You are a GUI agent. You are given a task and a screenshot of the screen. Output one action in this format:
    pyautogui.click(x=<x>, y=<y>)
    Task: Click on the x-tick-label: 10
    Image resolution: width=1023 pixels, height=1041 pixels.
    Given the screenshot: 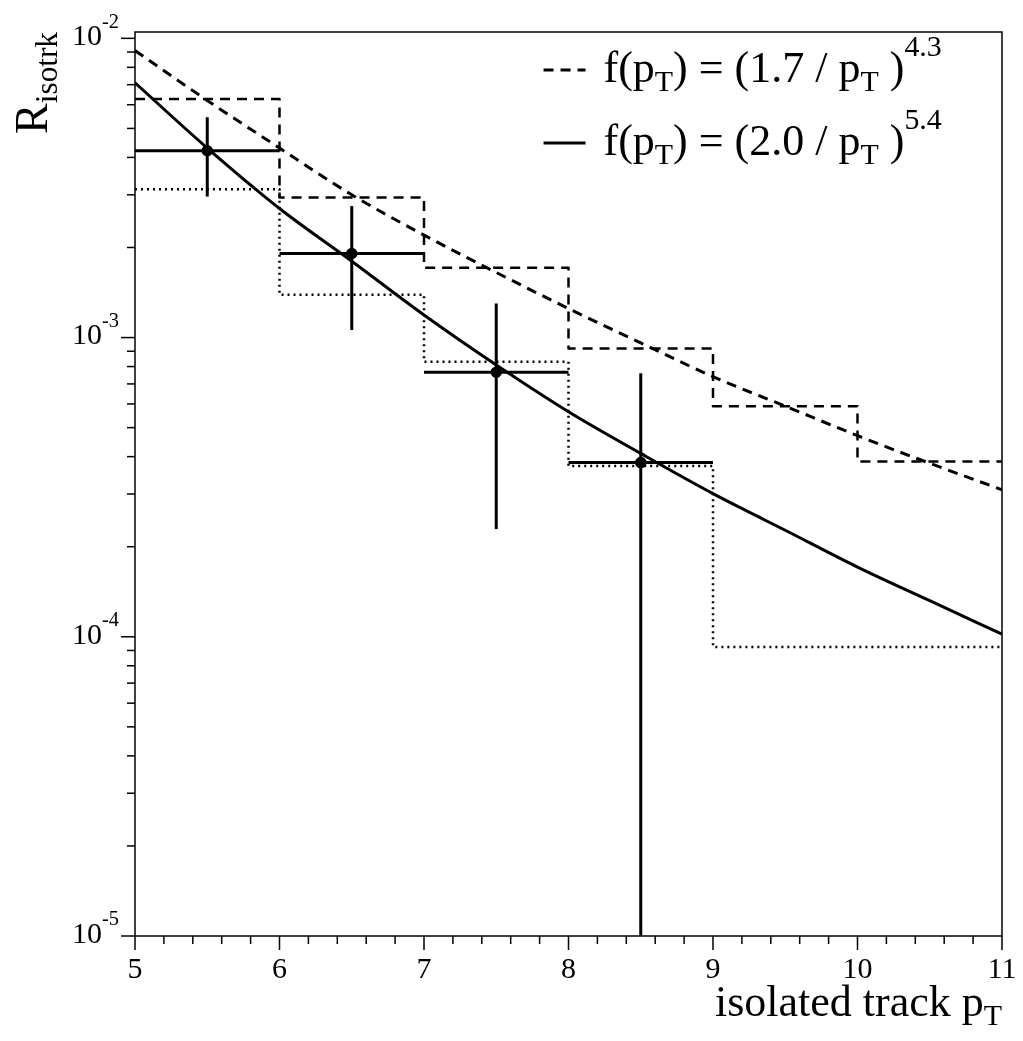 What is the action you would take?
    pyautogui.click(x=857, y=967)
    